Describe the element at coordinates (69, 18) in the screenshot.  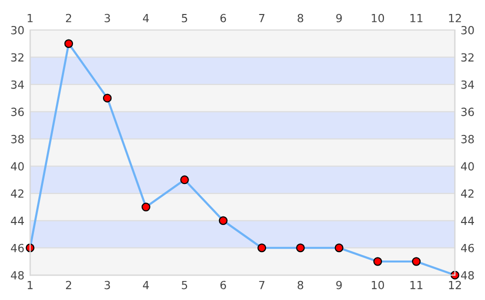
I see `x2-tick-label: 2` at that location.